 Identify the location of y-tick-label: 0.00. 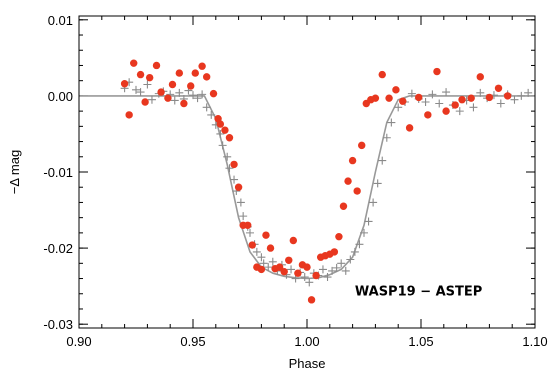
(60, 96).